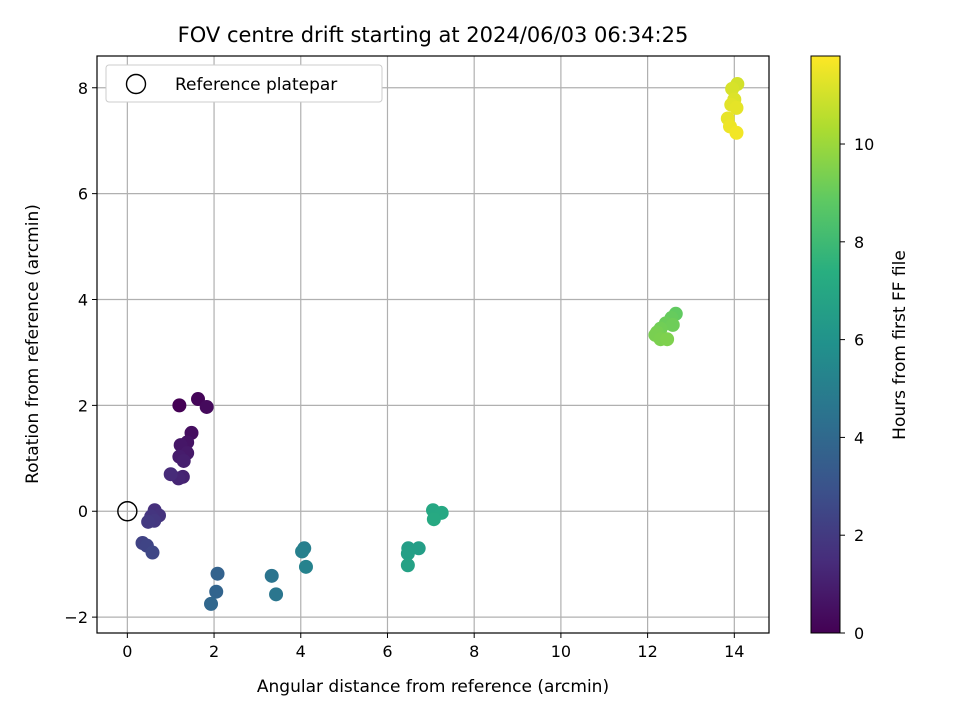  Describe the element at coordinates (734, 651) in the screenshot. I see `x-tick-label: 14` at that location.